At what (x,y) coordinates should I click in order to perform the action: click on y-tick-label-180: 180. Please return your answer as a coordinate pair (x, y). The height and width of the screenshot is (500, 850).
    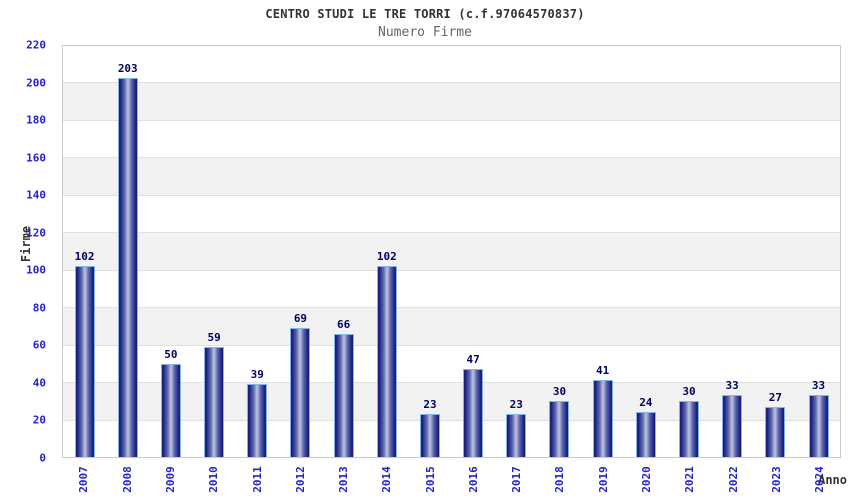
    Looking at the image, I should click on (36, 120).